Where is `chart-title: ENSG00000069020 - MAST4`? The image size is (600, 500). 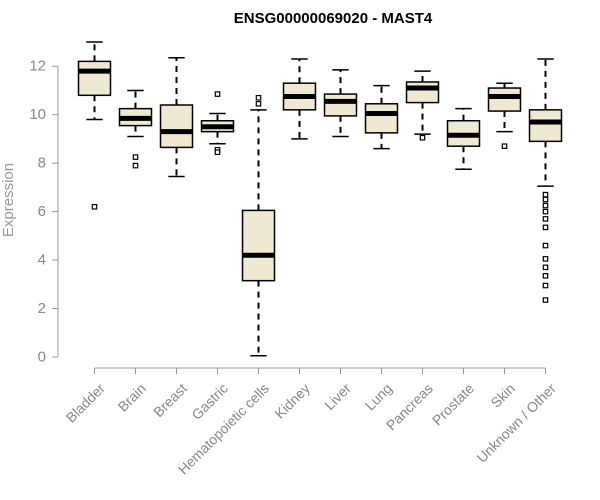 chart-title: ENSG00000069020 - MAST4 is located at coordinates (333, 18).